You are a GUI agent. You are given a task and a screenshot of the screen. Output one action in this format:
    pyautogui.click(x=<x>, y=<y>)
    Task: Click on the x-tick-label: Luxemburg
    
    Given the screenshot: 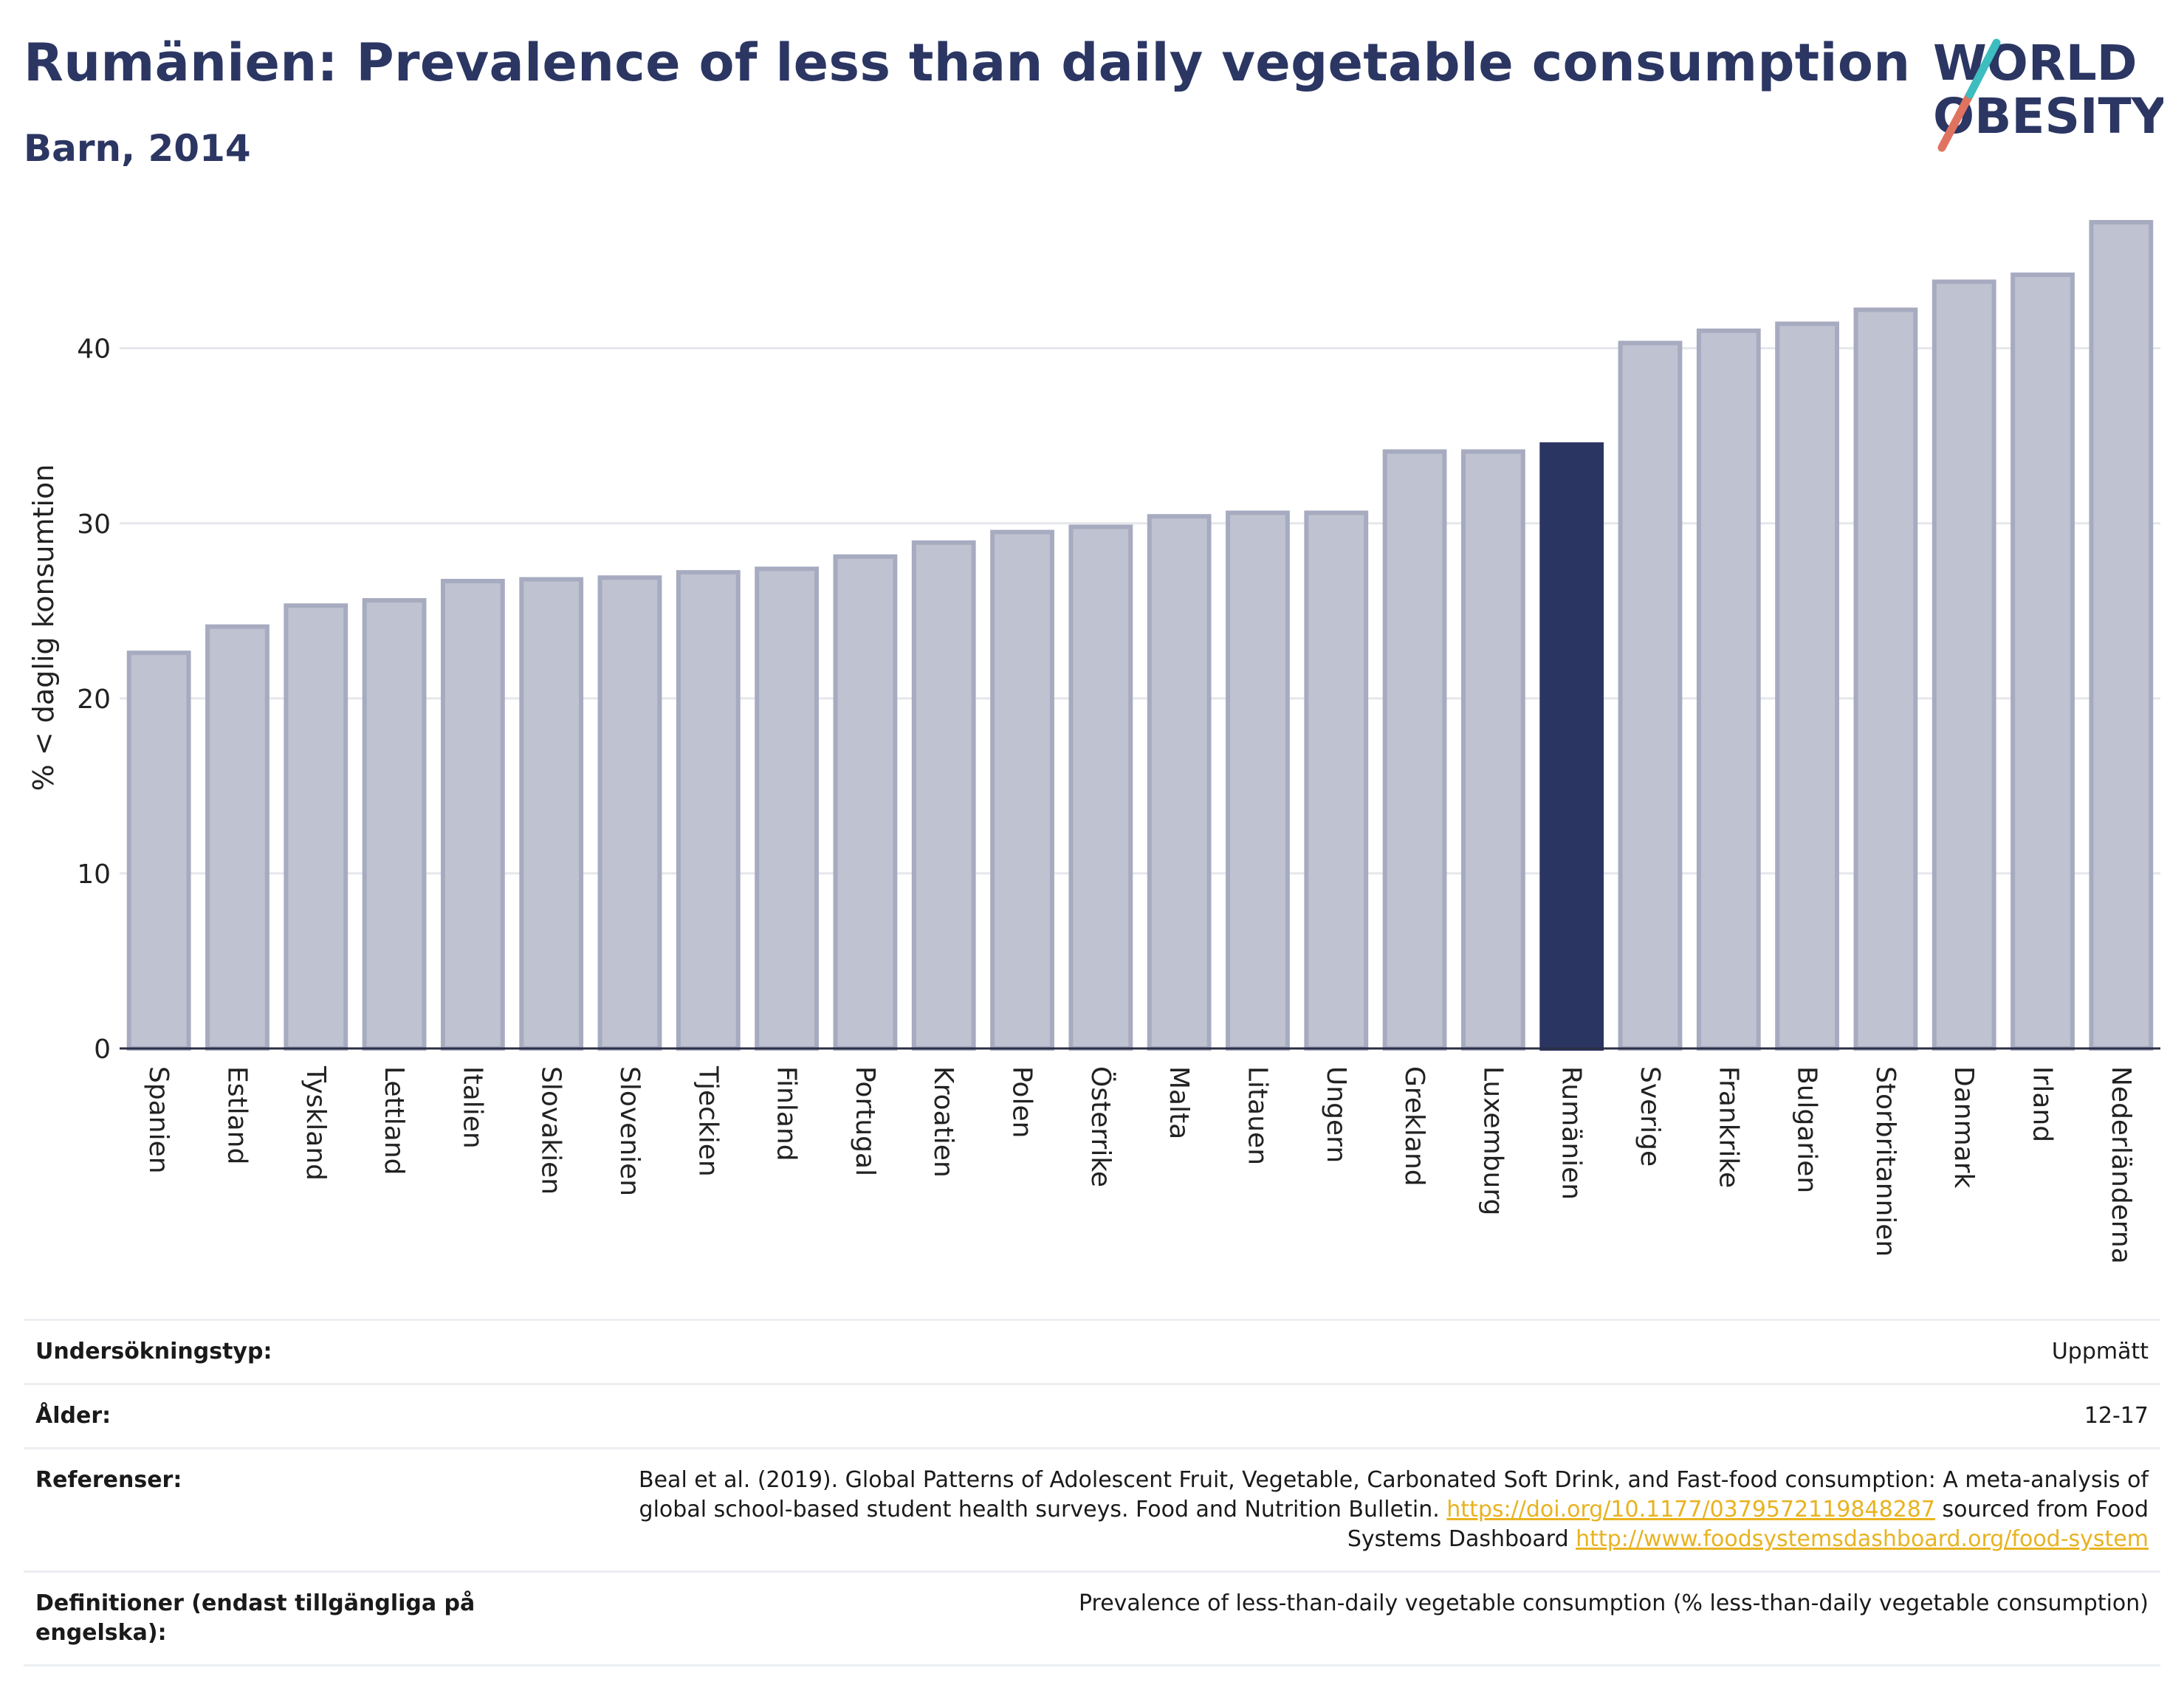 What is the action you would take?
    pyautogui.click(x=1492, y=1140)
    